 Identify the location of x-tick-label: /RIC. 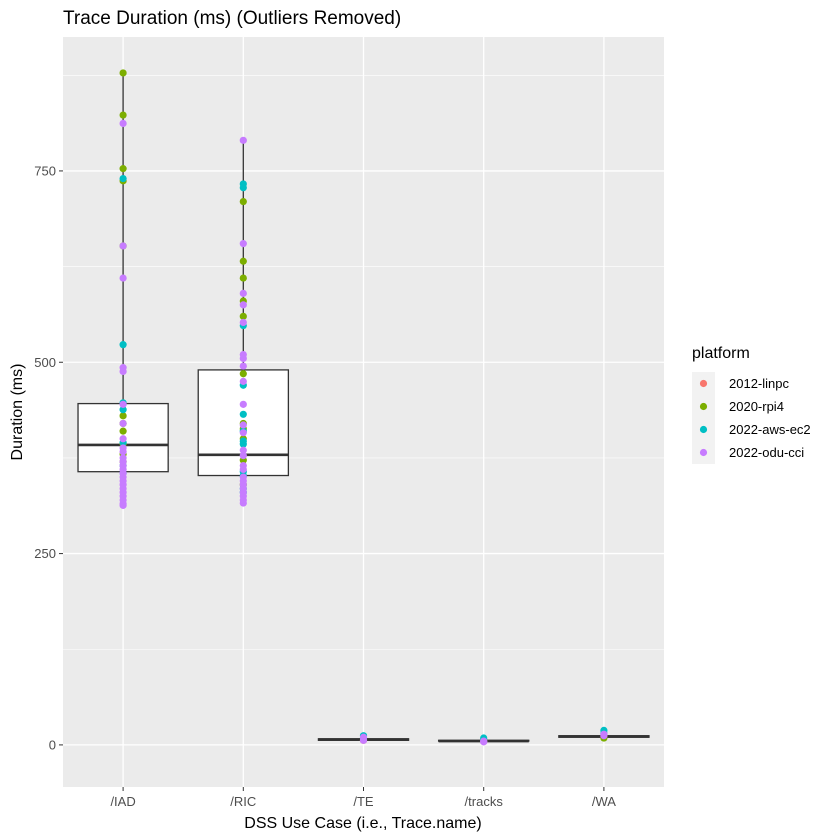
(243, 801).